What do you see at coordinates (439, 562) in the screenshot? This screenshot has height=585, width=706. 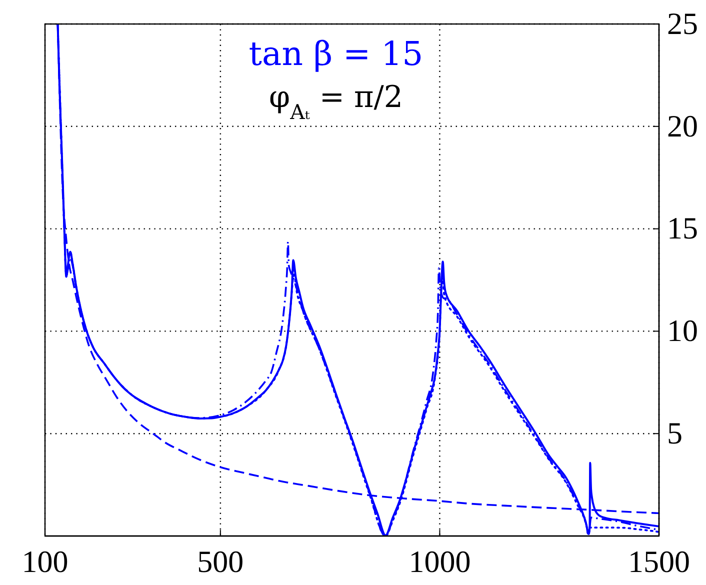 I see `x-tick-label: 1000` at bounding box center [439, 562].